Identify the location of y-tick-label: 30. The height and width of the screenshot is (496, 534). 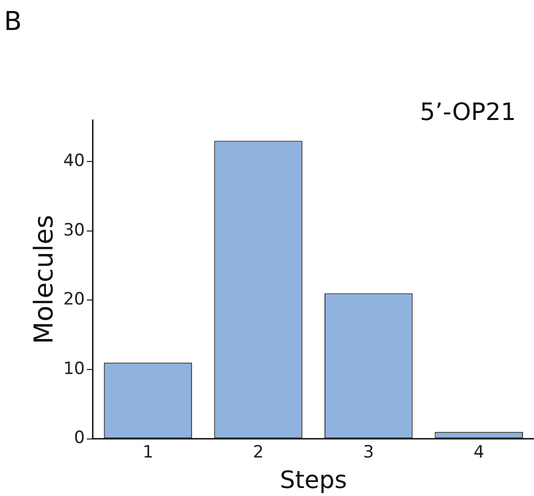
(74, 230).